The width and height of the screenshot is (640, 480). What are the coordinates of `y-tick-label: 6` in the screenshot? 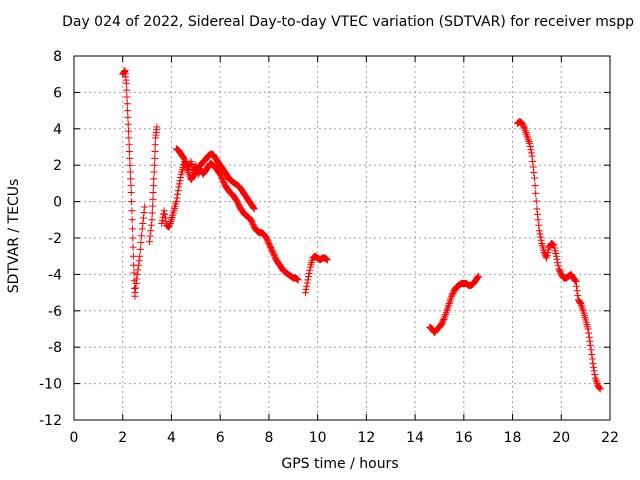 It's located at (57, 93).